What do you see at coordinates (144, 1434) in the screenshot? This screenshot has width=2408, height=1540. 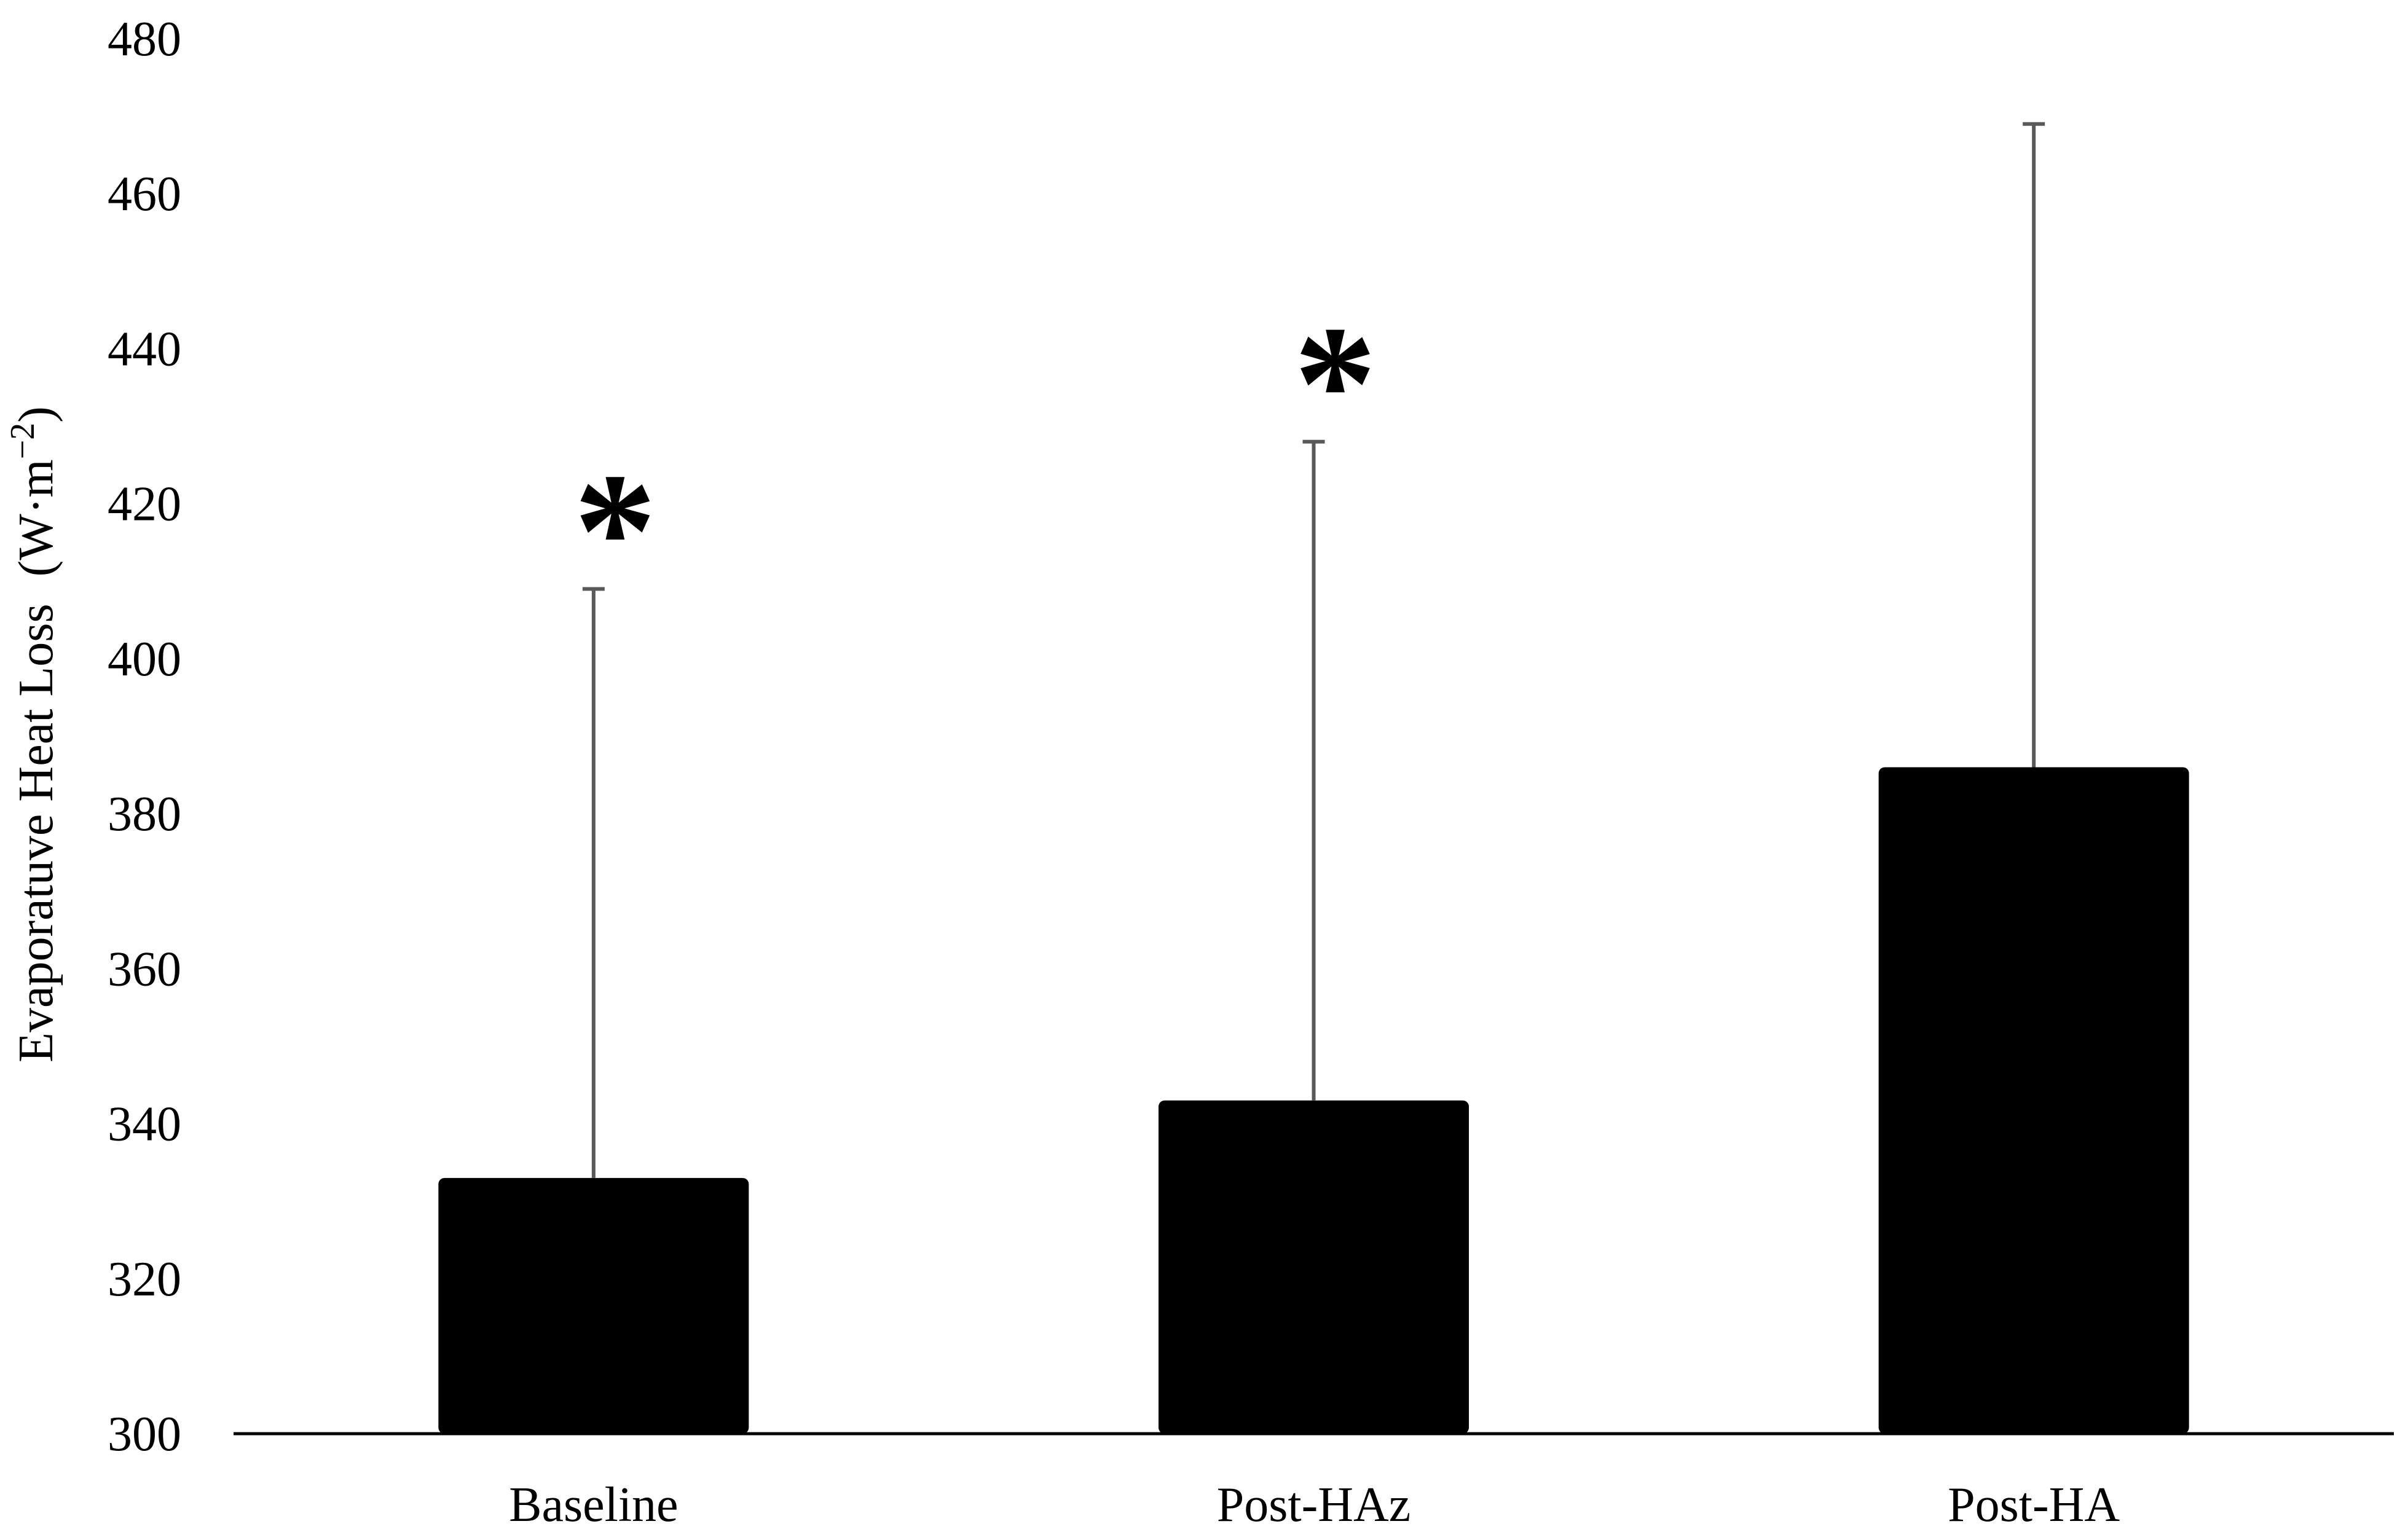 I see `y-tick-label: 300` at bounding box center [144, 1434].